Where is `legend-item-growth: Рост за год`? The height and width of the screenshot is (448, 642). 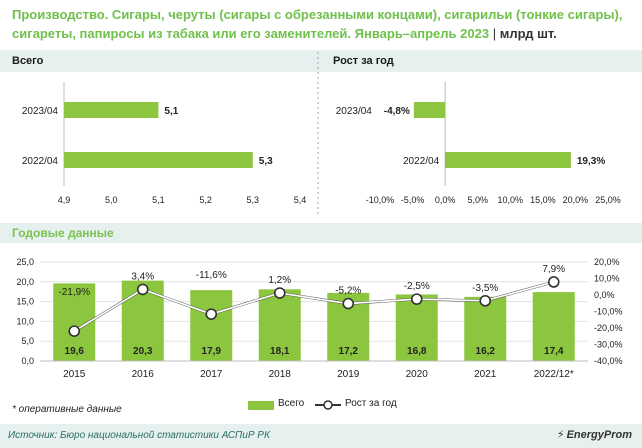 legend-item-growth: Рост за год is located at coordinates (371, 403).